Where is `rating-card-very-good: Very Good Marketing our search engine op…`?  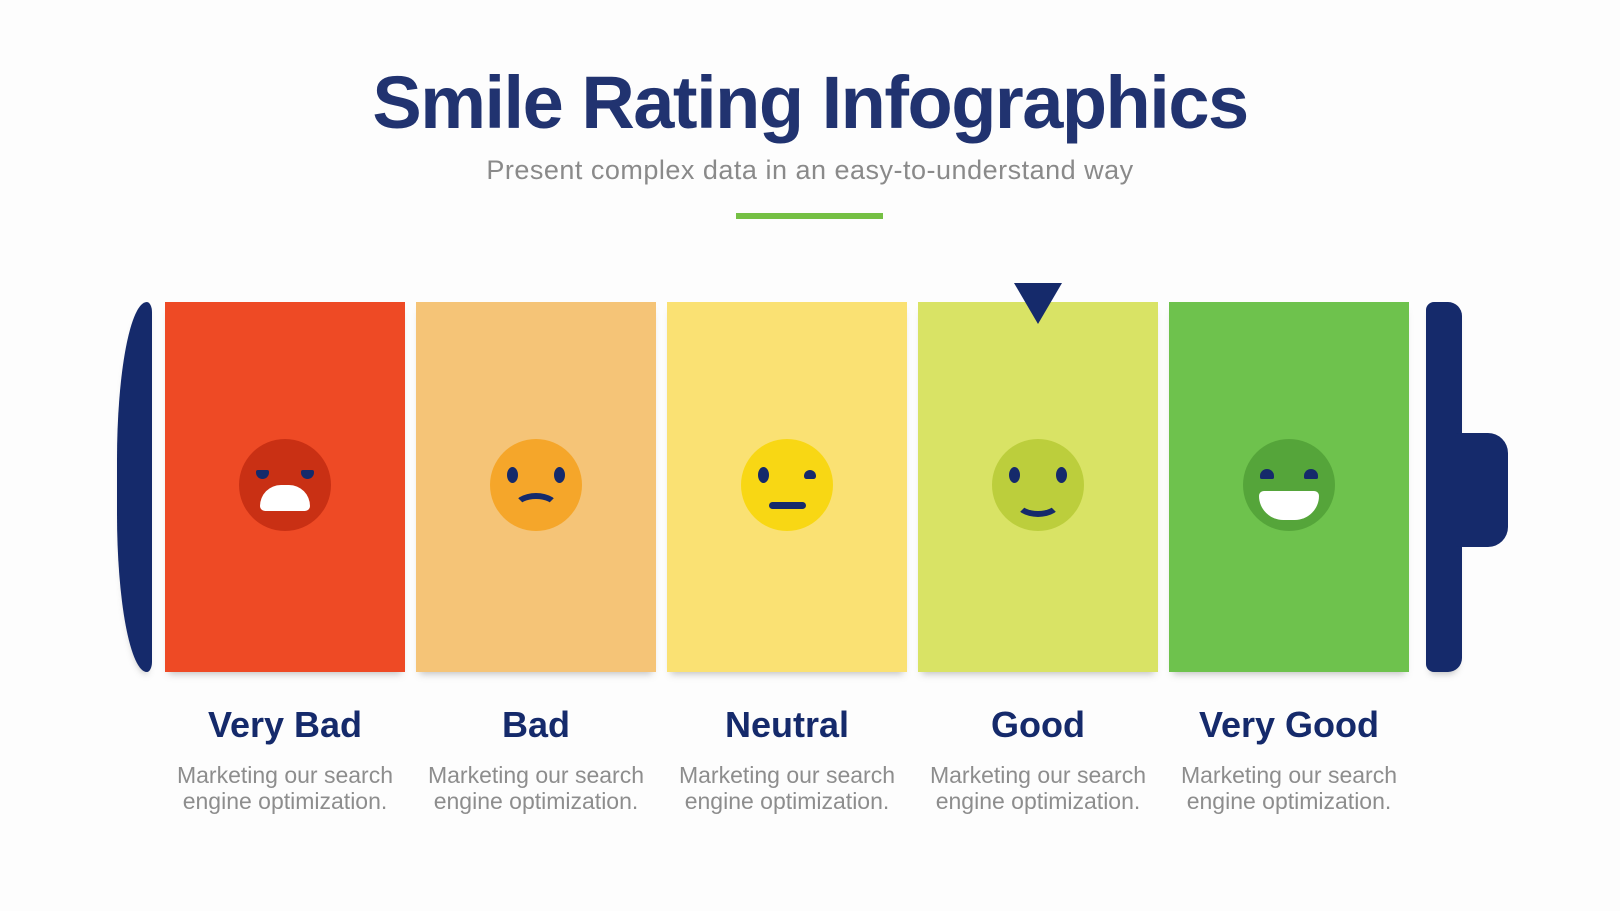 rating-card-very-good: Very Good Marketing our search engine op… is located at coordinates (1289, 582).